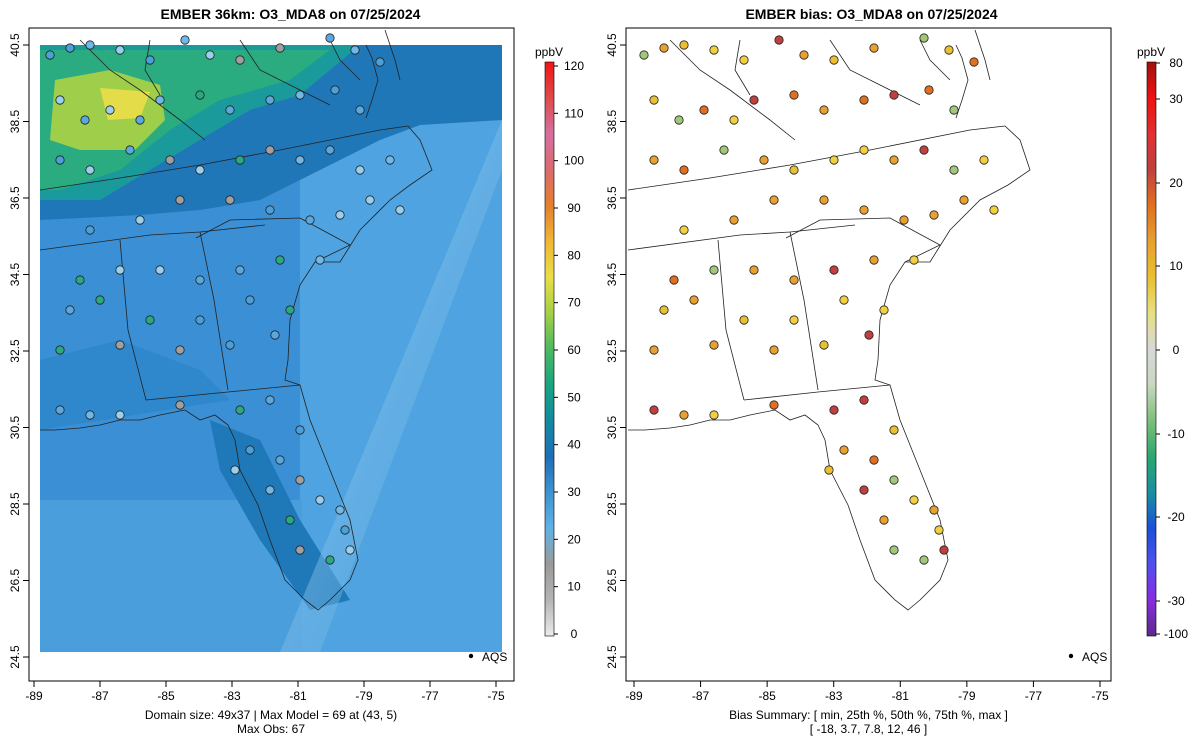 The width and height of the screenshot is (1200, 750). What do you see at coordinates (152, 67) in the screenshot?
I see `state-line-in-oh` at bounding box center [152, 67].